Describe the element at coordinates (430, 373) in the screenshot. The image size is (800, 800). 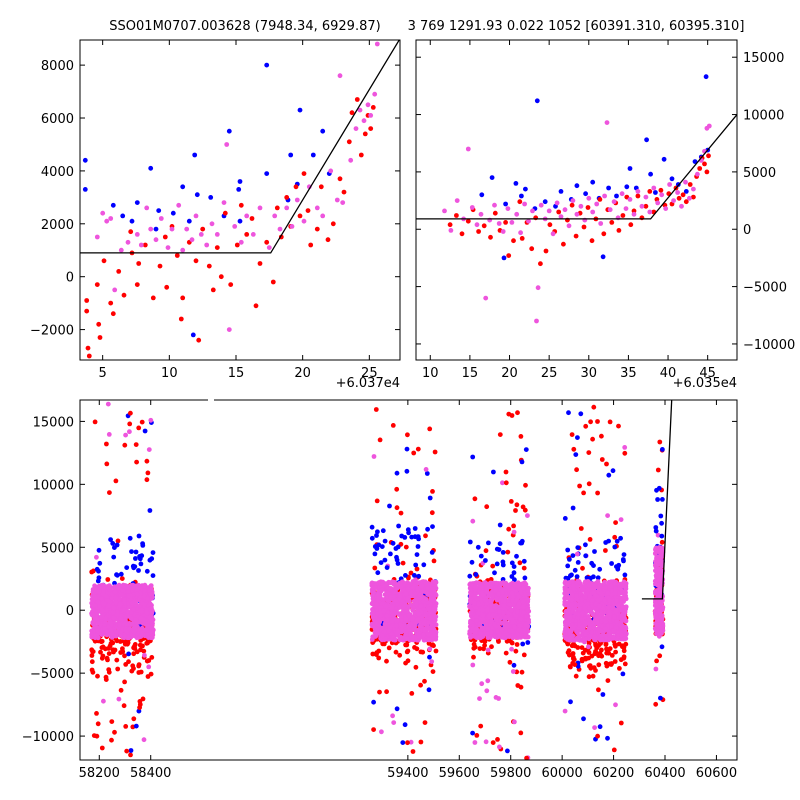
I see `top-right-x-tick-label: 10` at that location.